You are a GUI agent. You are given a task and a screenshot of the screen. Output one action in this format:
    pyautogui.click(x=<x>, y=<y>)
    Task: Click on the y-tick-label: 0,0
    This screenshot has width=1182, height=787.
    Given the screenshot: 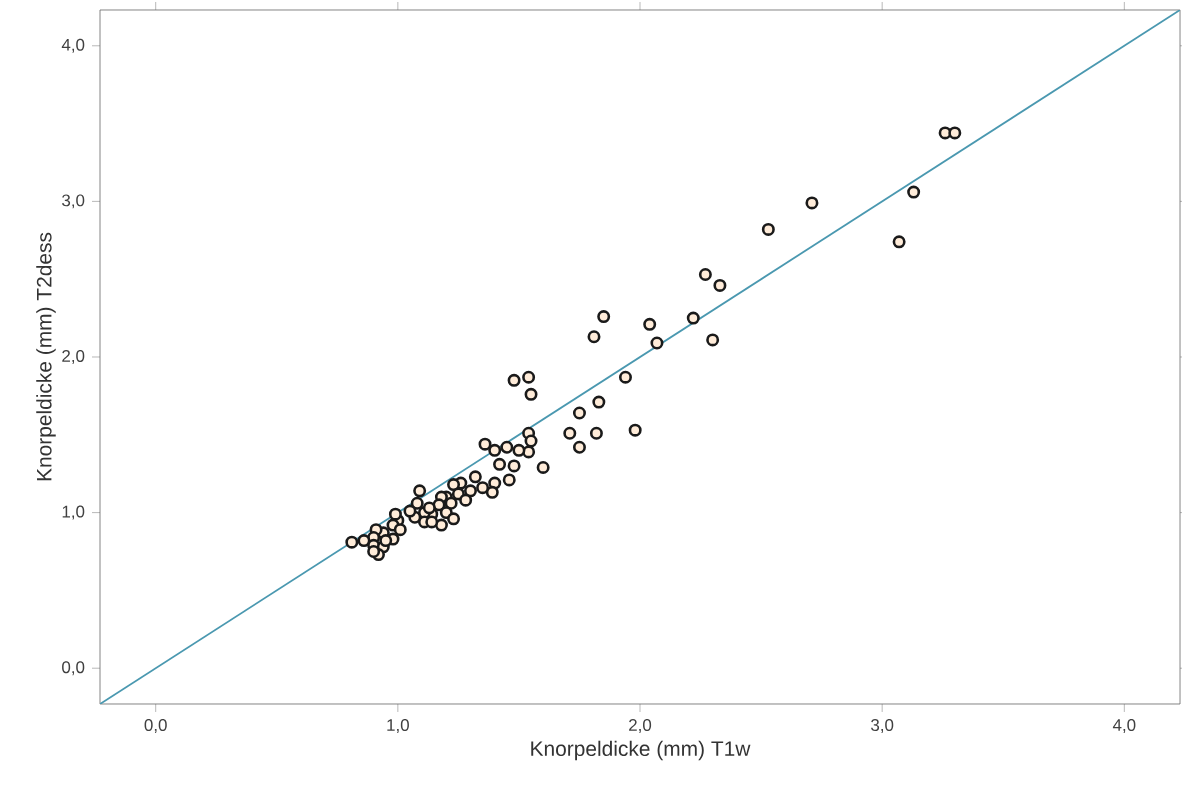 What is the action you would take?
    pyautogui.click(x=73, y=668)
    